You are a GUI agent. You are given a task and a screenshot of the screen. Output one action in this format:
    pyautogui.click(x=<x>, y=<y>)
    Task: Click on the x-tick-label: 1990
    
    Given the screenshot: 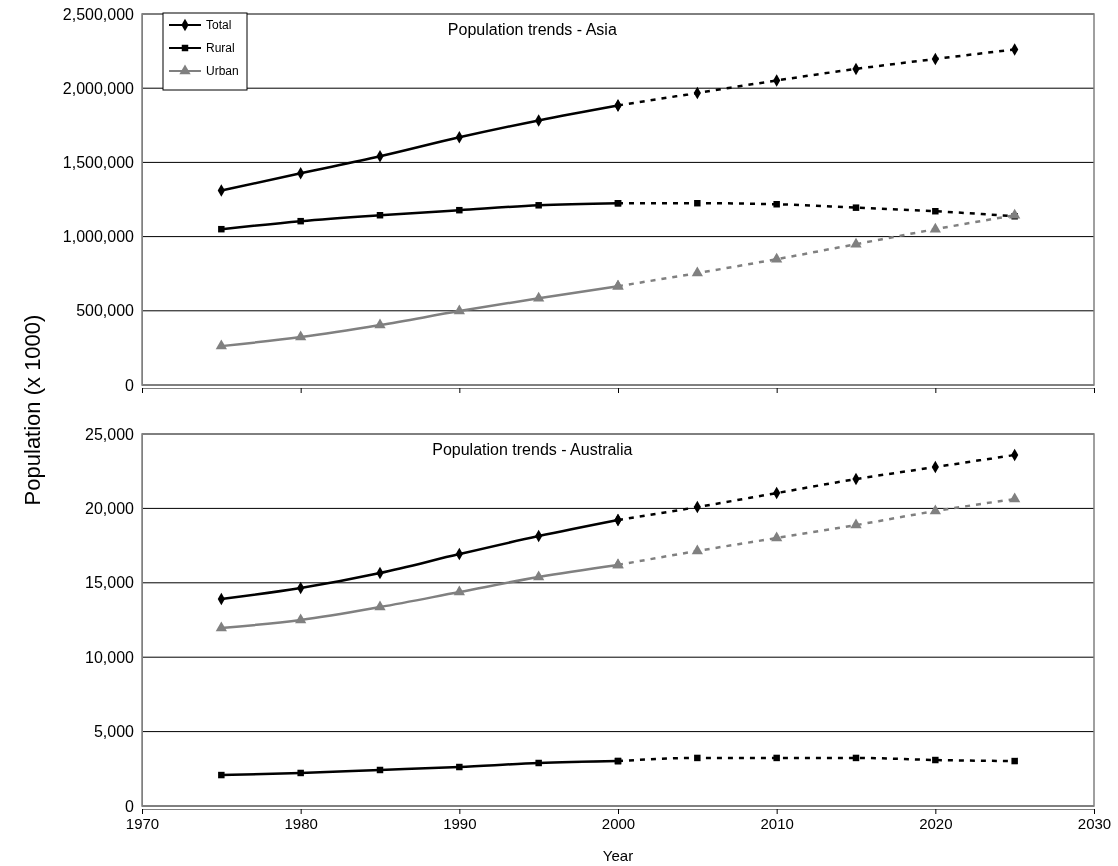 What is the action you would take?
    pyautogui.click(x=460, y=823)
    